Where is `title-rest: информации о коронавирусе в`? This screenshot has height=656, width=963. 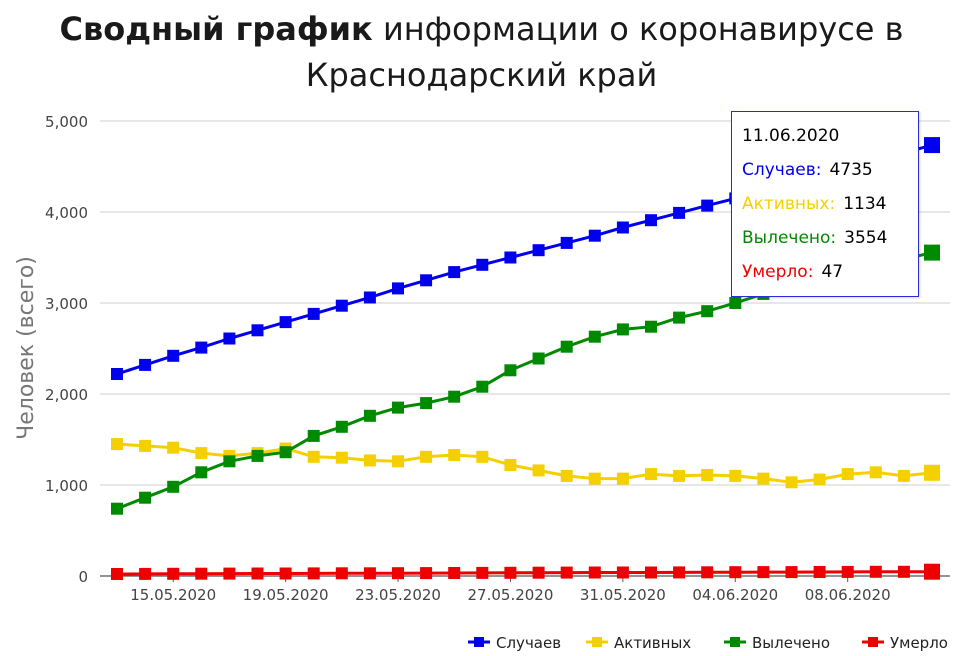
title-rest: информации о коронавирусе в is located at coordinates (643, 29).